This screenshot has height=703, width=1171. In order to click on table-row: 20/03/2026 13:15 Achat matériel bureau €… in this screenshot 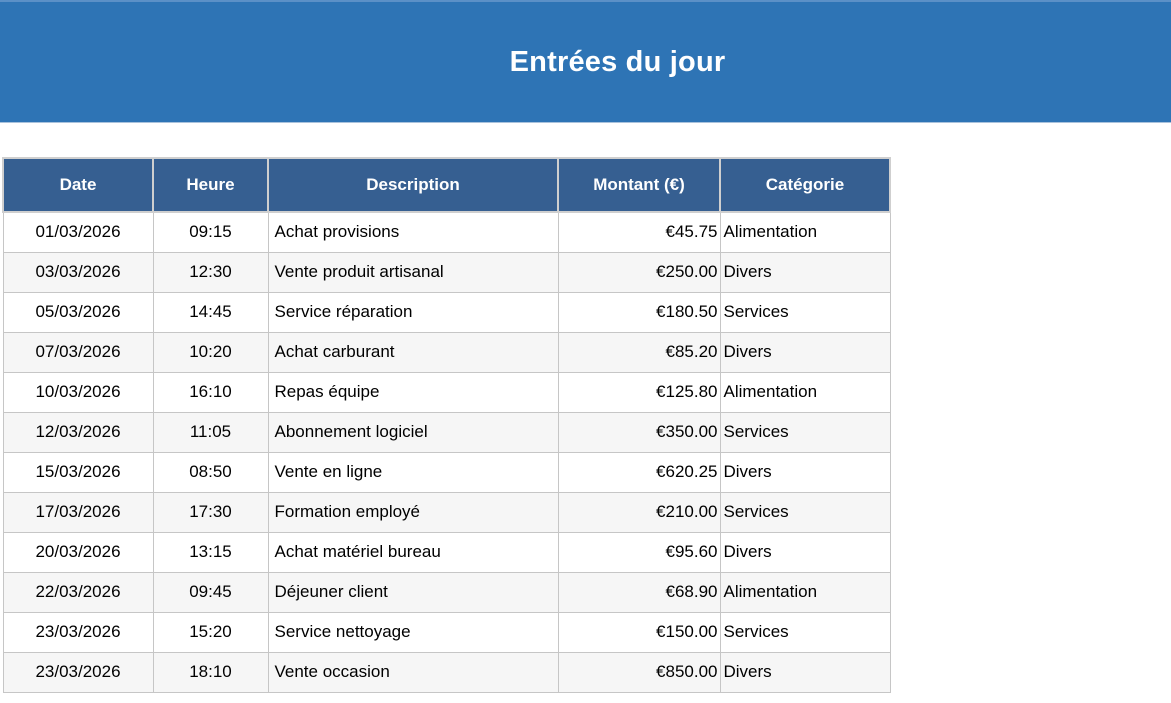, I will do `click(446, 552)`.